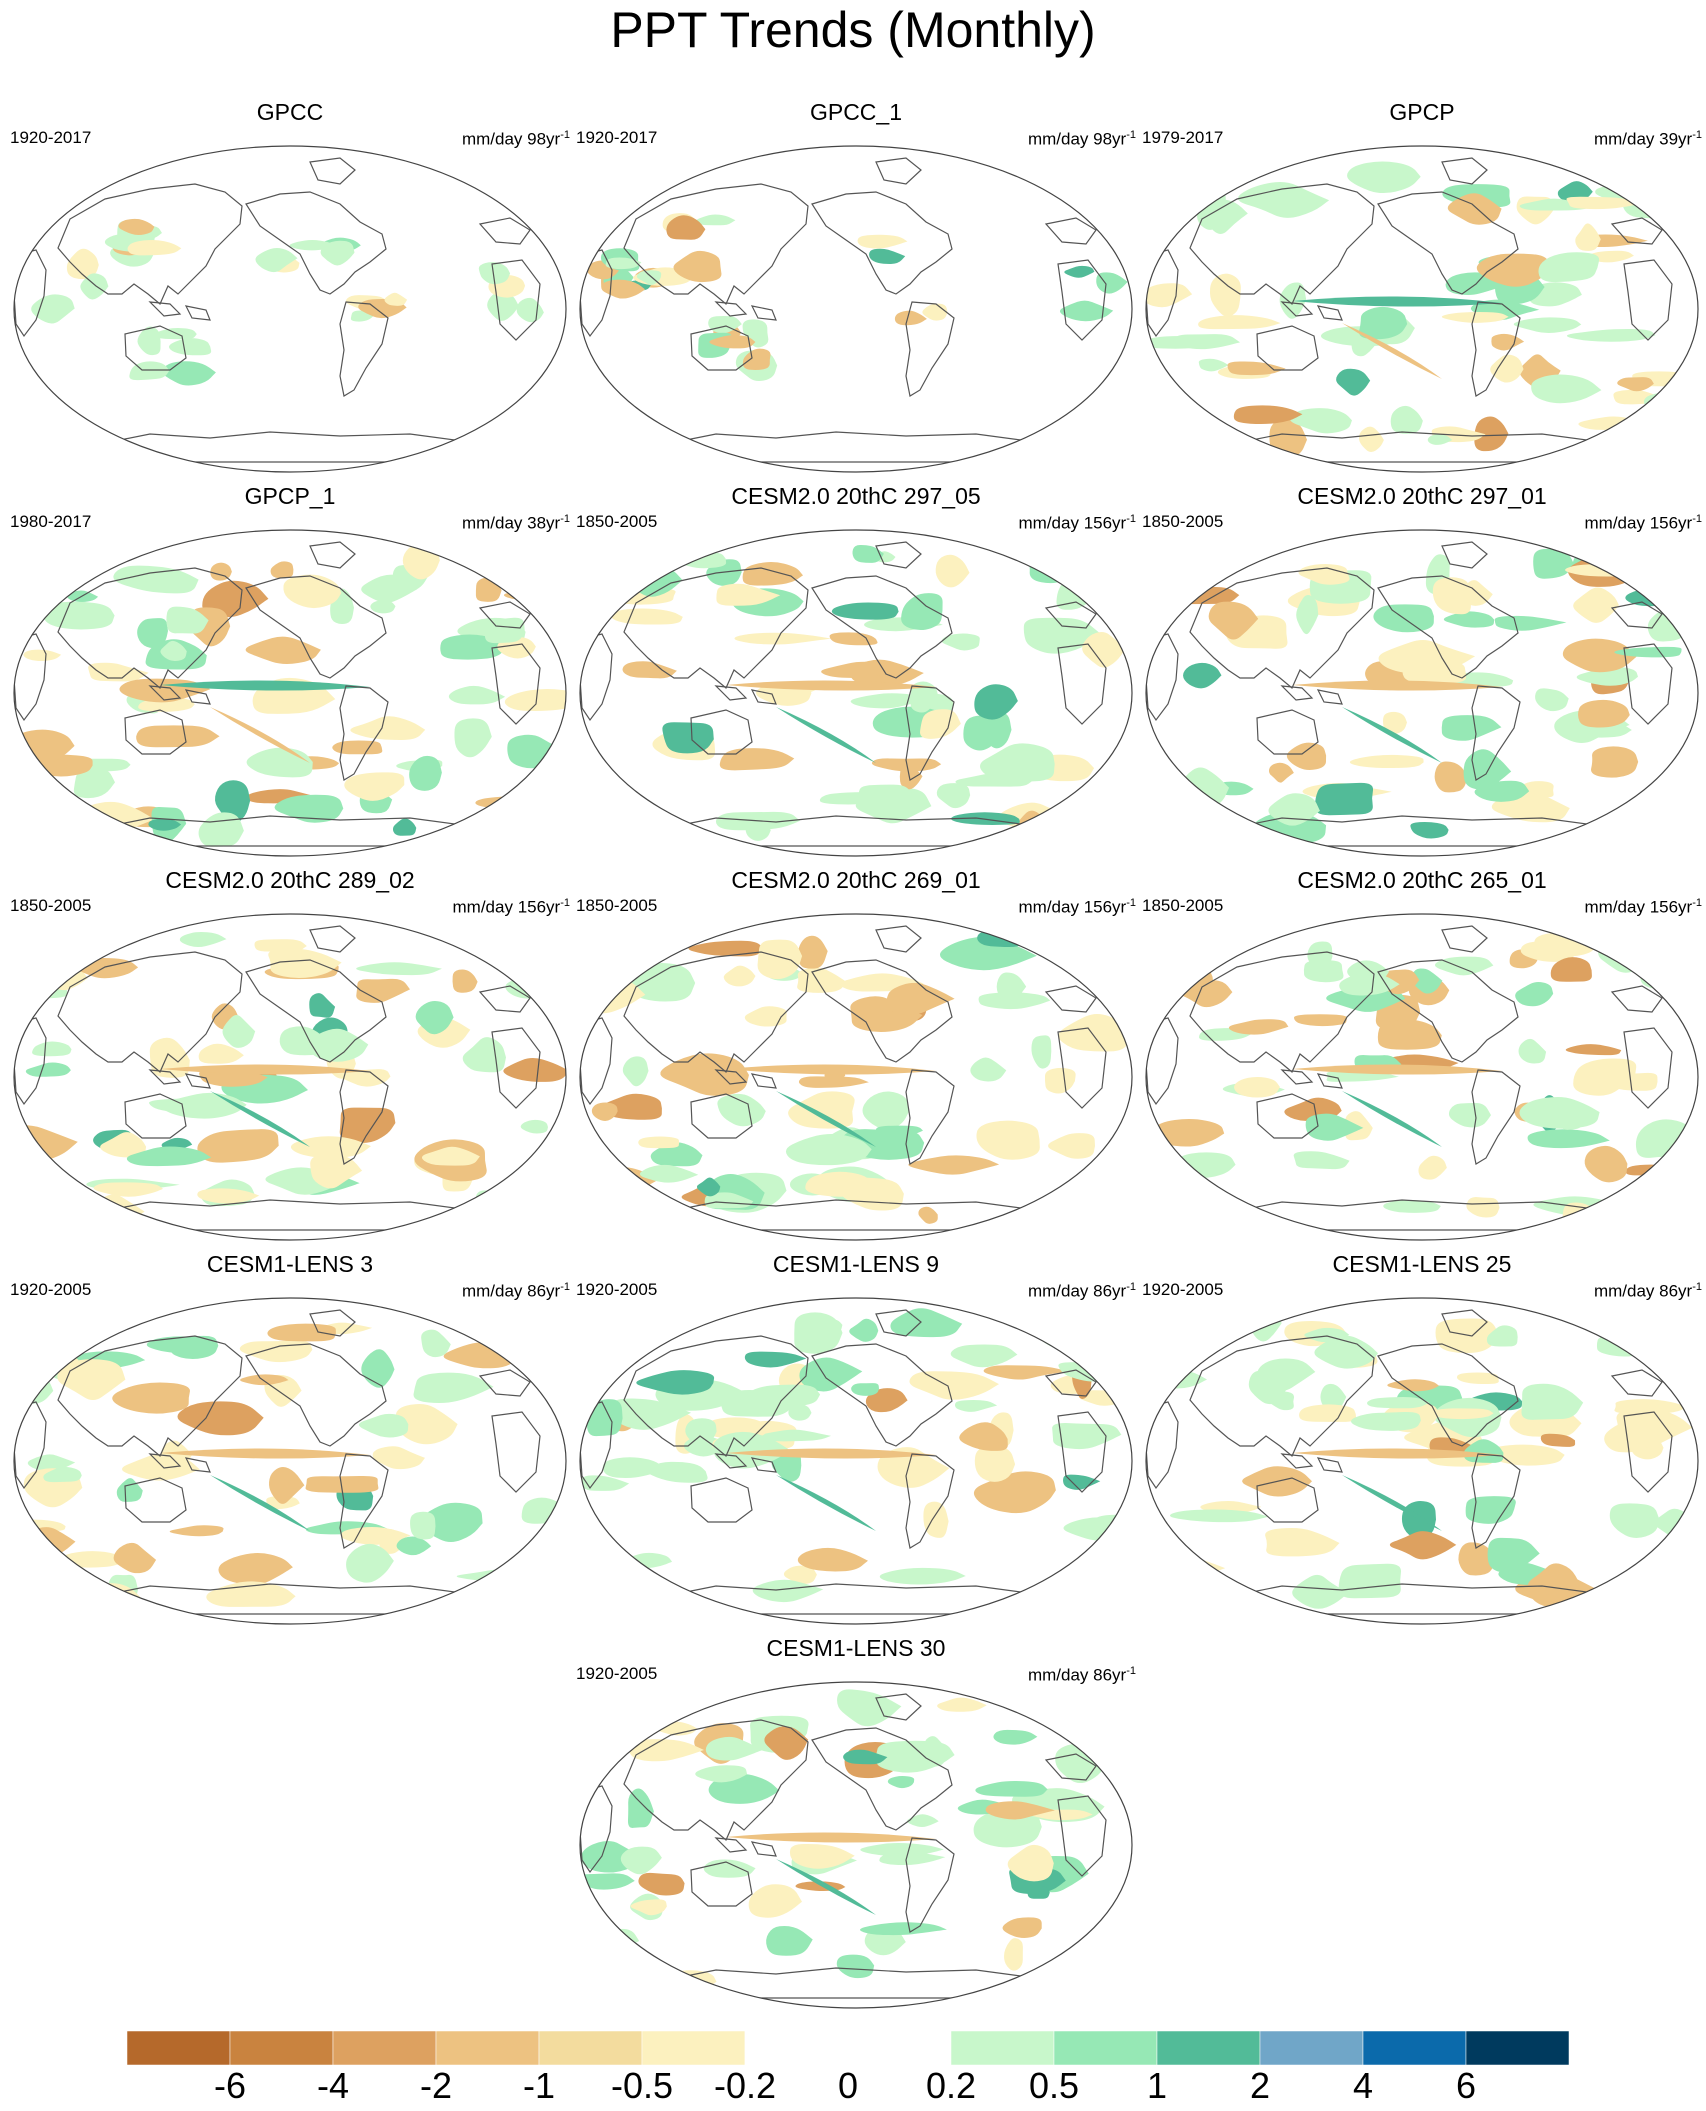 Image resolution: width=1706 pixels, height=2111 pixels. I want to click on panel-title: CESM2.0 20thC 297_01, so click(1422, 496).